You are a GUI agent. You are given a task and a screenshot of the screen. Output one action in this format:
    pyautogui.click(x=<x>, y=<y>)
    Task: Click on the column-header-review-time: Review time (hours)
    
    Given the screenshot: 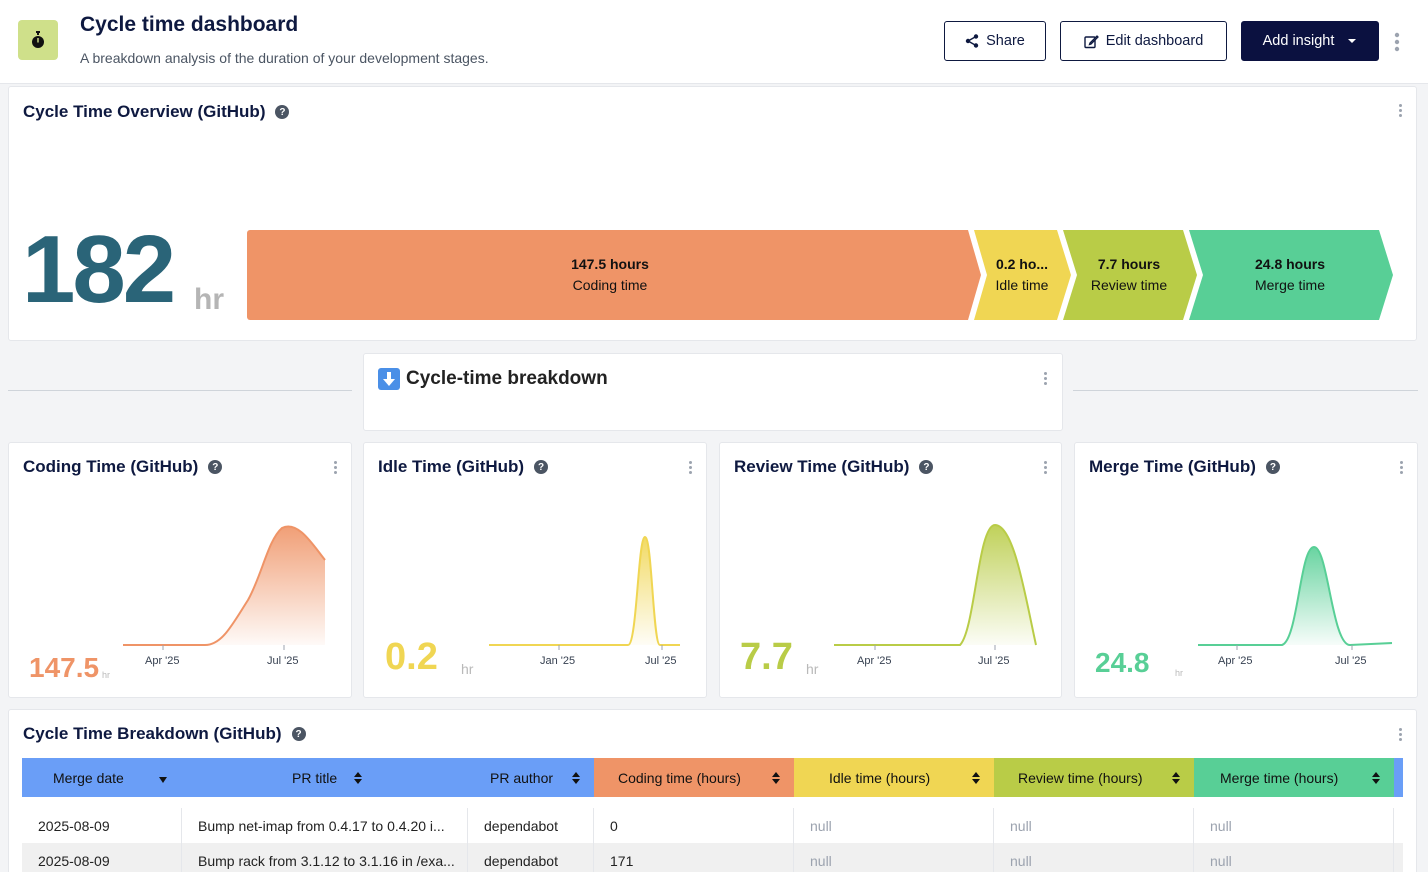 What is the action you would take?
    pyautogui.click(x=1094, y=777)
    